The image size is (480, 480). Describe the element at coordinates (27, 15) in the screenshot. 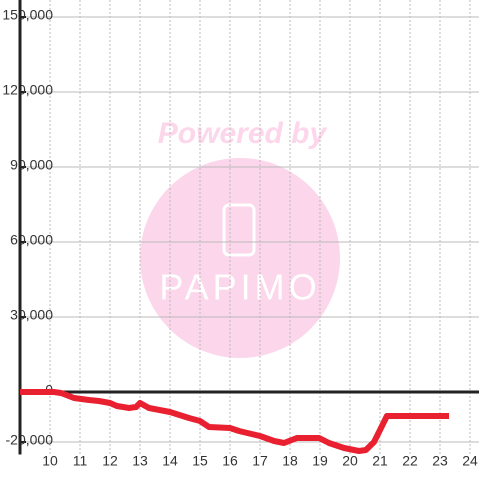

I see `y-tick-label: 150,000` at that location.